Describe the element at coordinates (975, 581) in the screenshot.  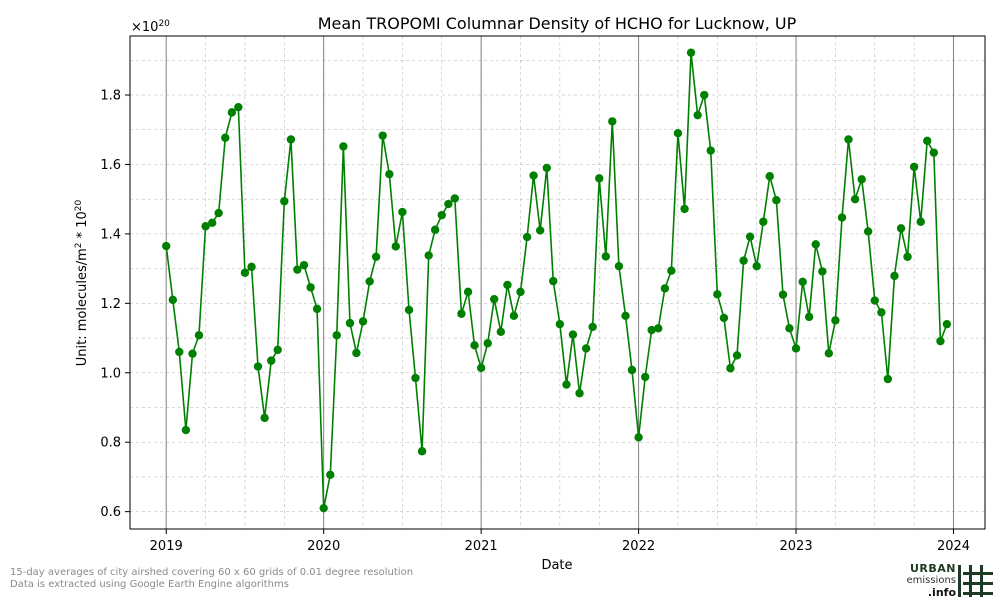
I see `logo-hash-icon` at that location.